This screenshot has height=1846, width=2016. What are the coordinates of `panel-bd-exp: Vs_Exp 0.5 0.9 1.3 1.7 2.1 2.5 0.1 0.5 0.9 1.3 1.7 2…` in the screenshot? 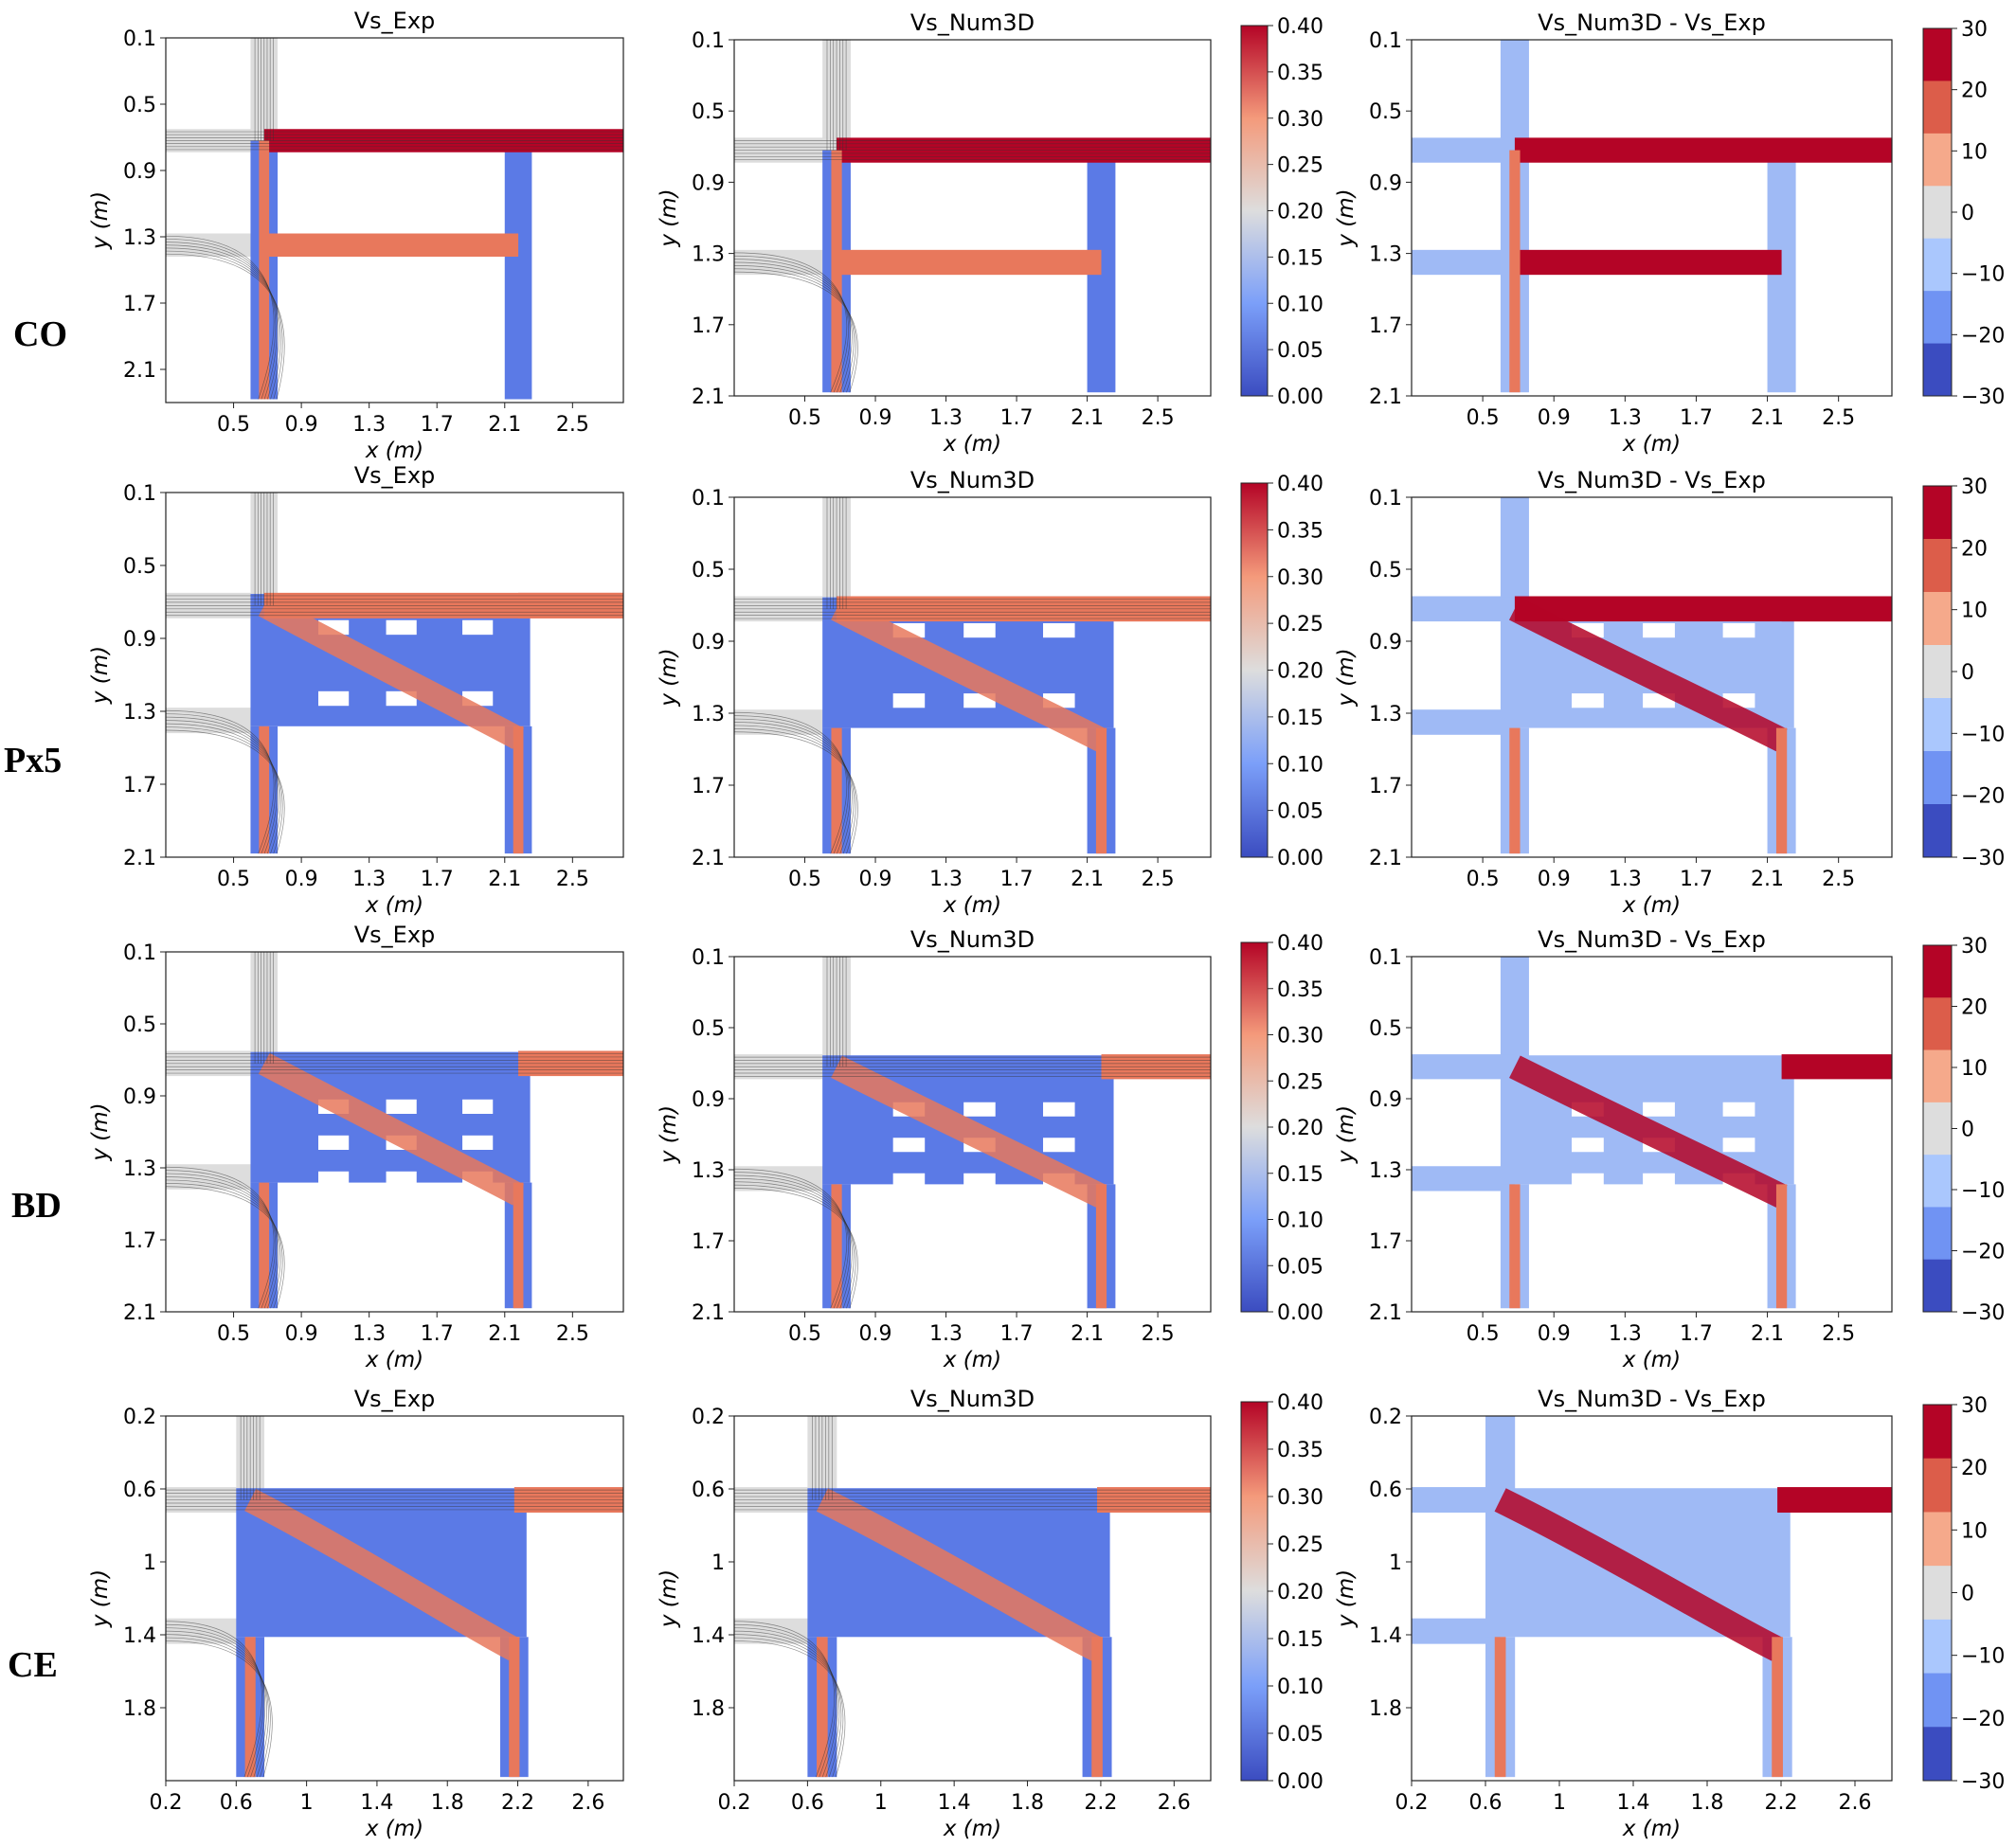 It's located at (356, 1147).